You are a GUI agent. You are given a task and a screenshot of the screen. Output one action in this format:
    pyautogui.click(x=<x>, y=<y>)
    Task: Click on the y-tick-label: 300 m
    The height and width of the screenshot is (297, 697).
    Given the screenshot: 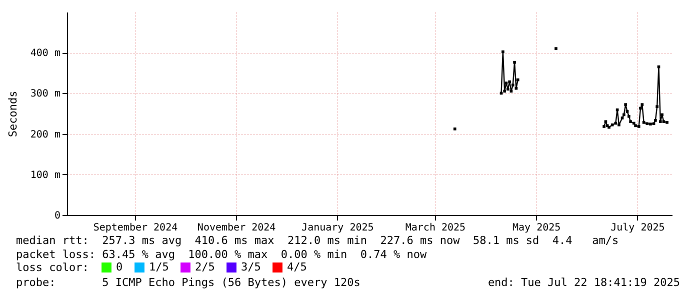 What is the action you would take?
    pyautogui.click(x=45, y=94)
    